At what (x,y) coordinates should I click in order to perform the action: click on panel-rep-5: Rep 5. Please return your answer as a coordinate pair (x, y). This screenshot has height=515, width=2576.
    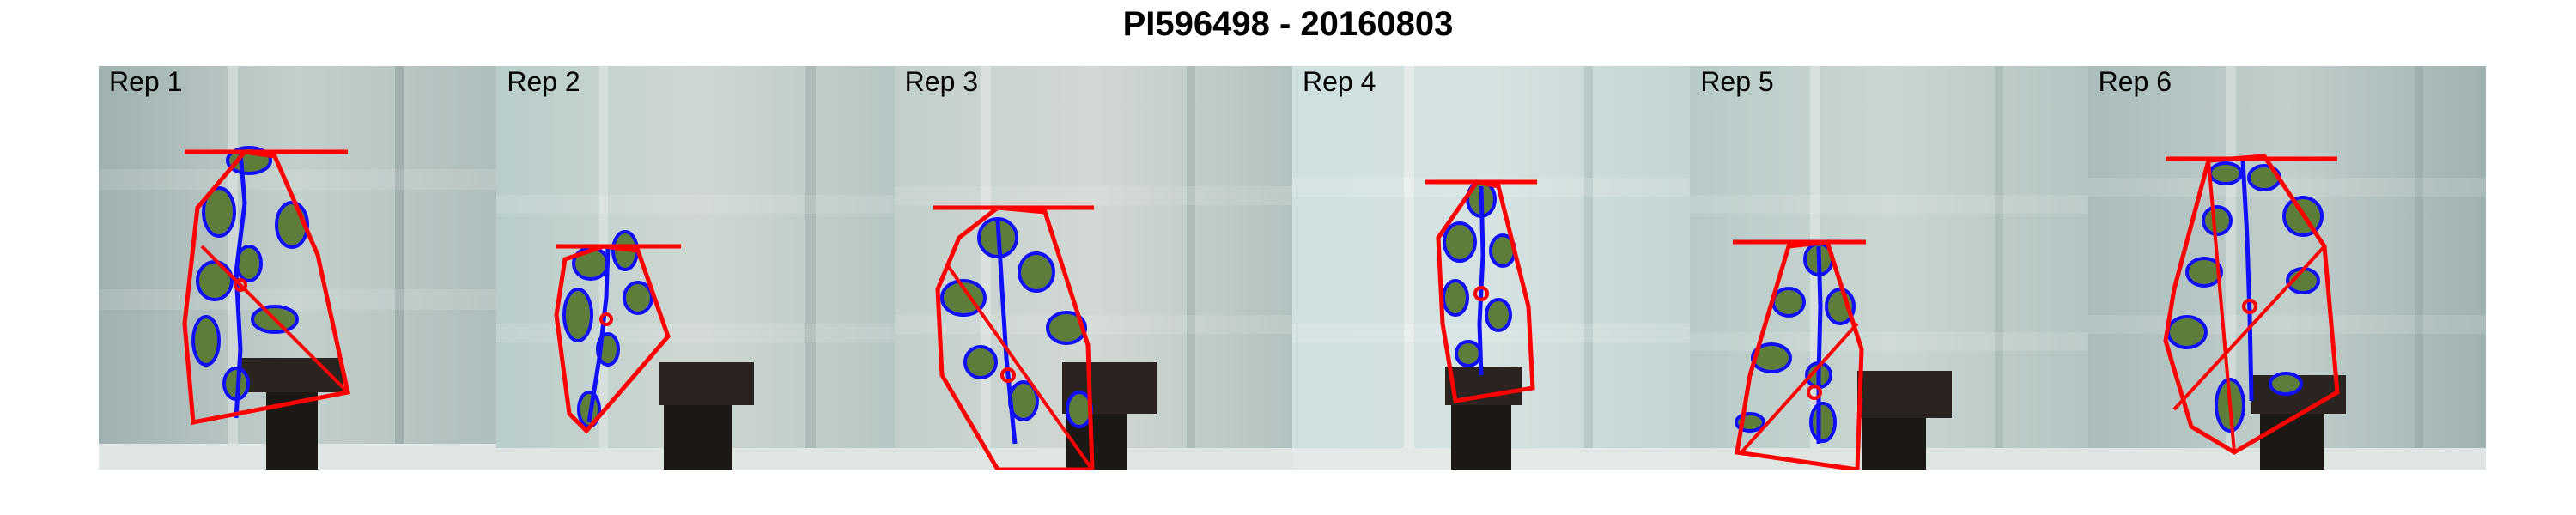
    Looking at the image, I should click on (1889, 268).